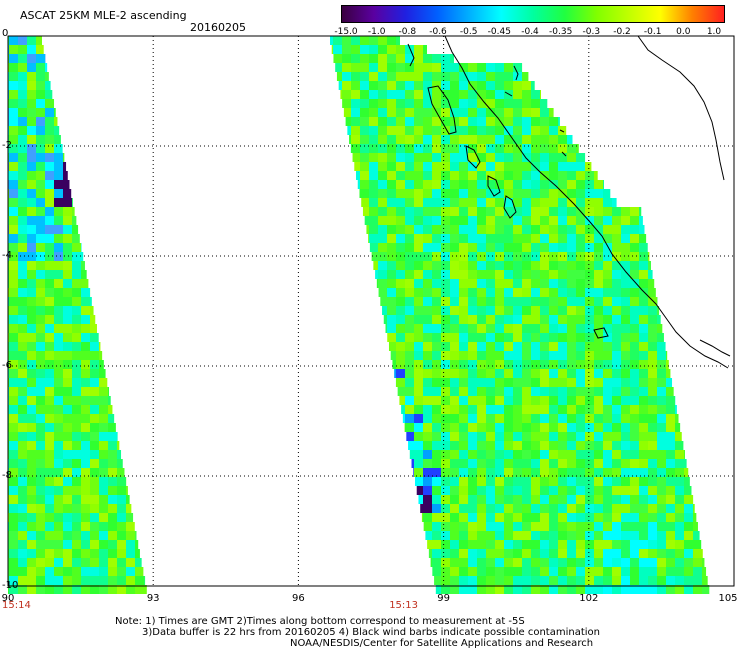 This screenshot has width=740, height=650. Describe the element at coordinates (510, 207) in the screenshot. I see `siberut-island` at that location.